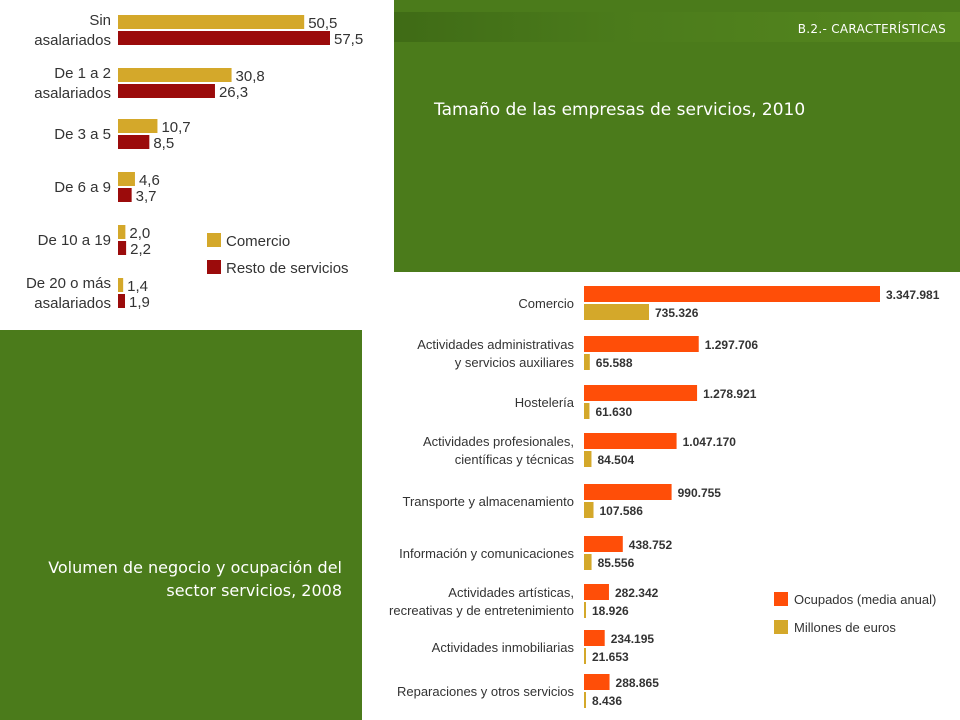 Image resolution: width=960 pixels, height=720 pixels. What do you see at coordinates (74, 240) in the screenshot?
I see `category-label: De 10 a 19` at bounding box center [74, 240].